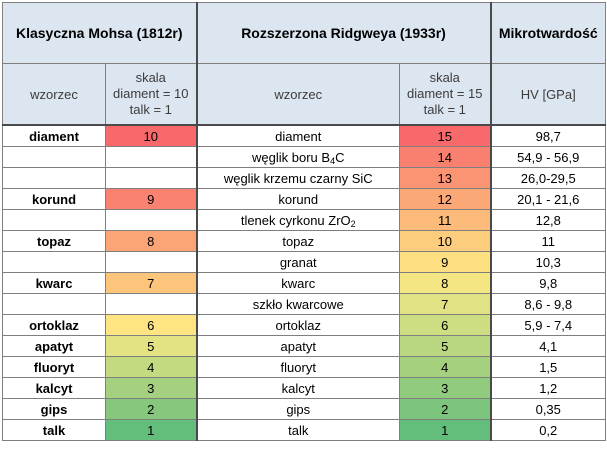  What do you see at coordinates (548, 430) in the screenshot?
I see `microhardness-cell: 0,2` at bounding box center [548, 430].